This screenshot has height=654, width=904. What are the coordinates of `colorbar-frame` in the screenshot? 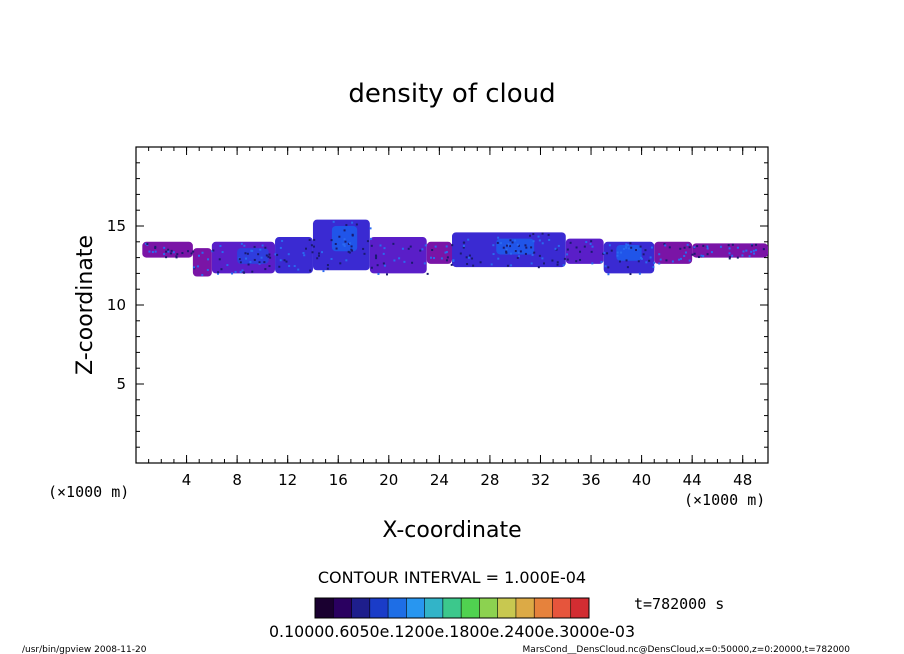 It's located at (452, 608).